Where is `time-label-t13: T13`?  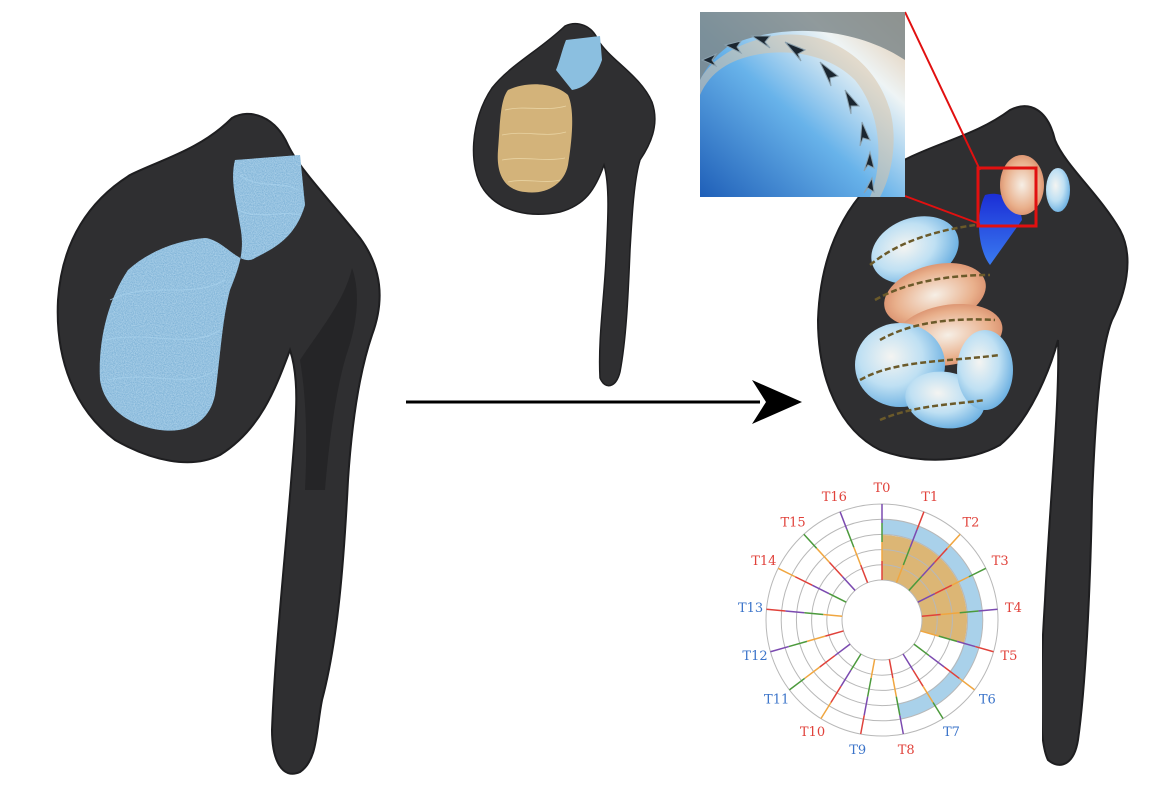 time-label-t13: T13 is located at coordinates (750, 608).